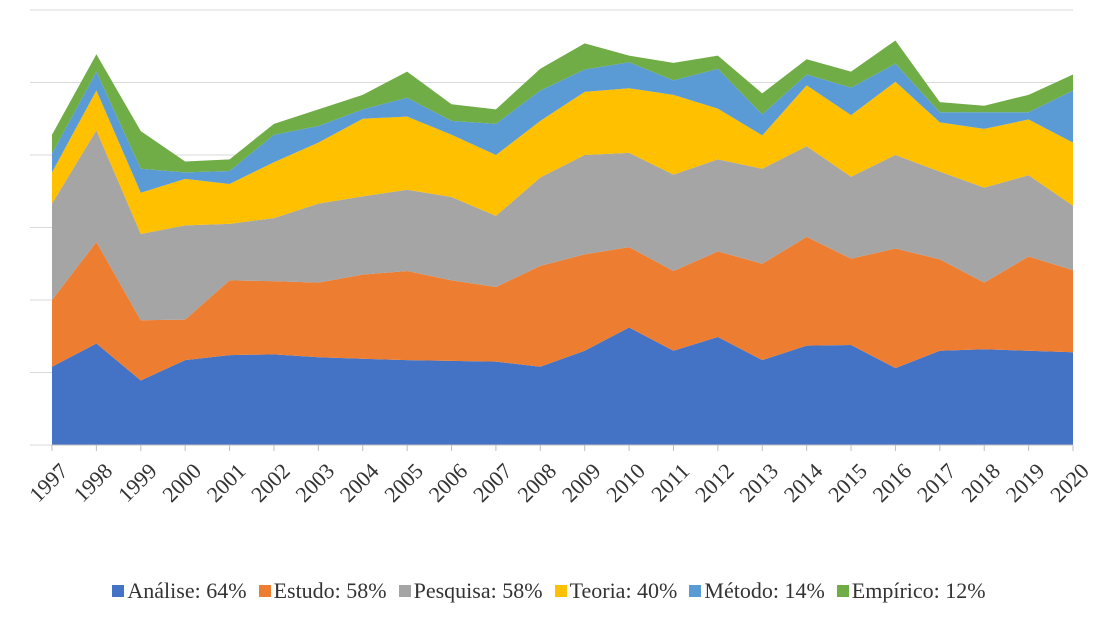 The height and width of the screenshot is (620, 1098). I want to click on legend-item: Teoria: 40%, so click(616, 591).